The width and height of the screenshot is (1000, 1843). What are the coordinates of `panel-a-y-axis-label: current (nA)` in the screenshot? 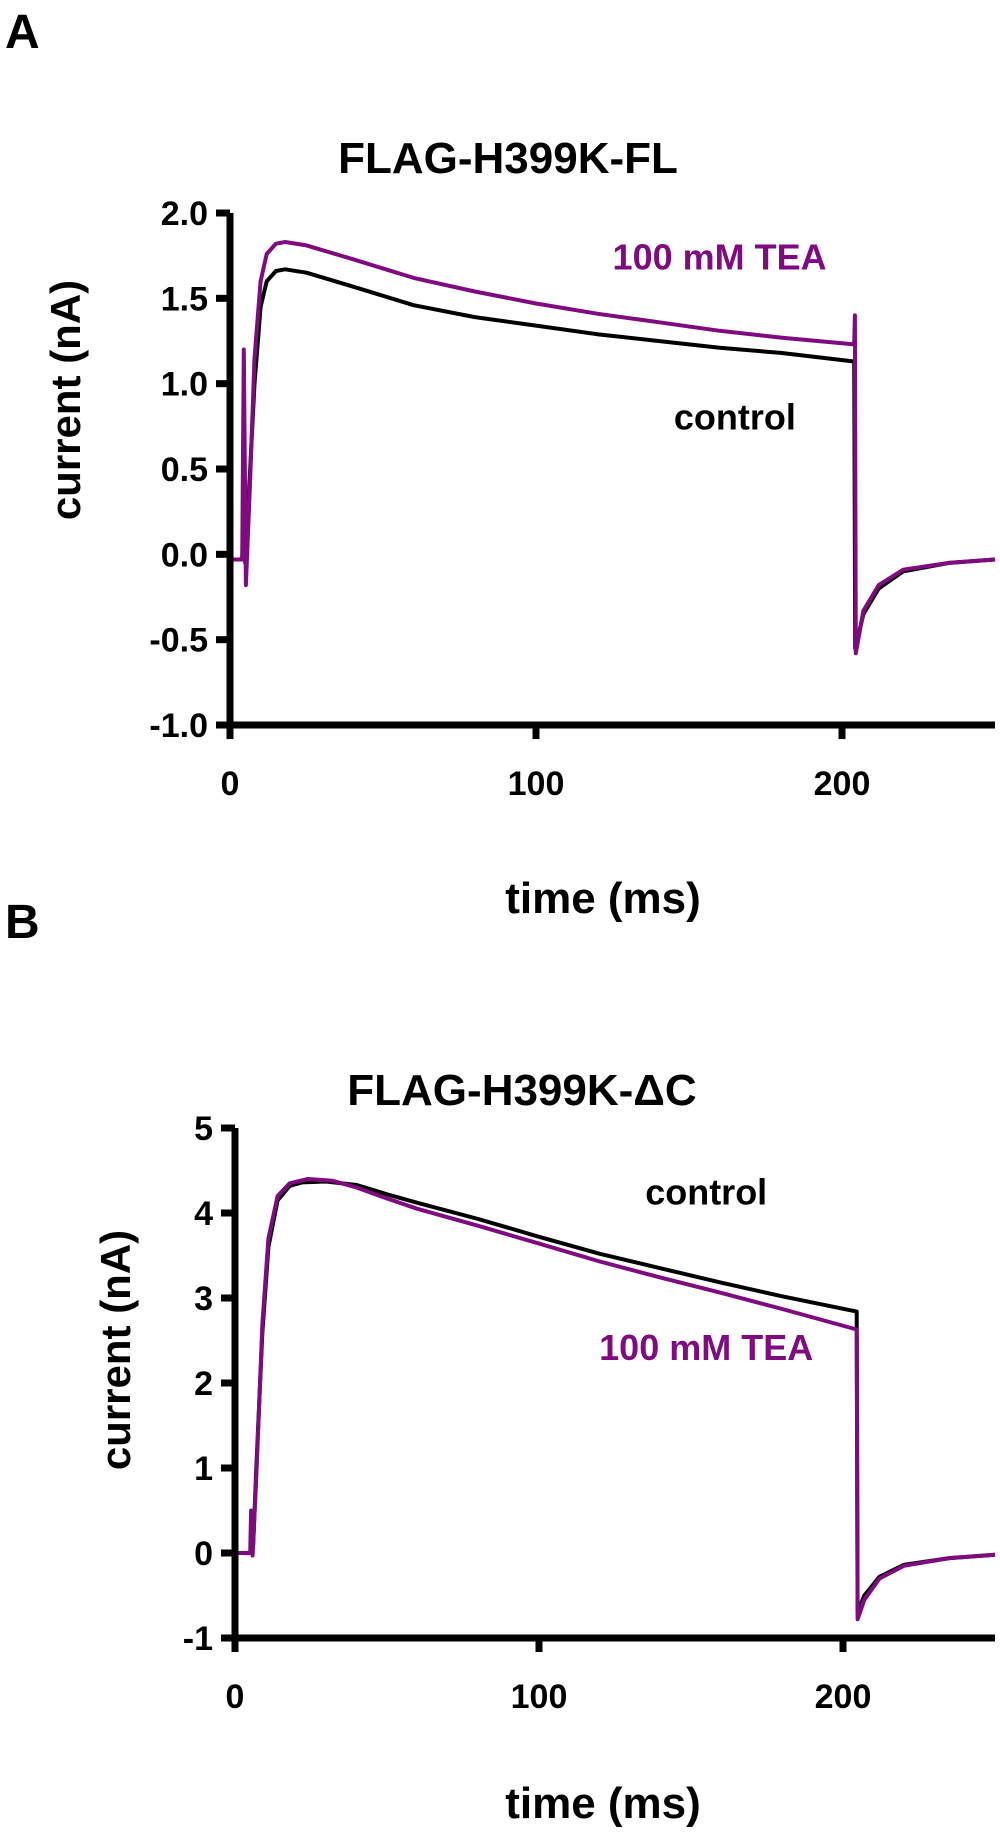 It's located at (65, 400).